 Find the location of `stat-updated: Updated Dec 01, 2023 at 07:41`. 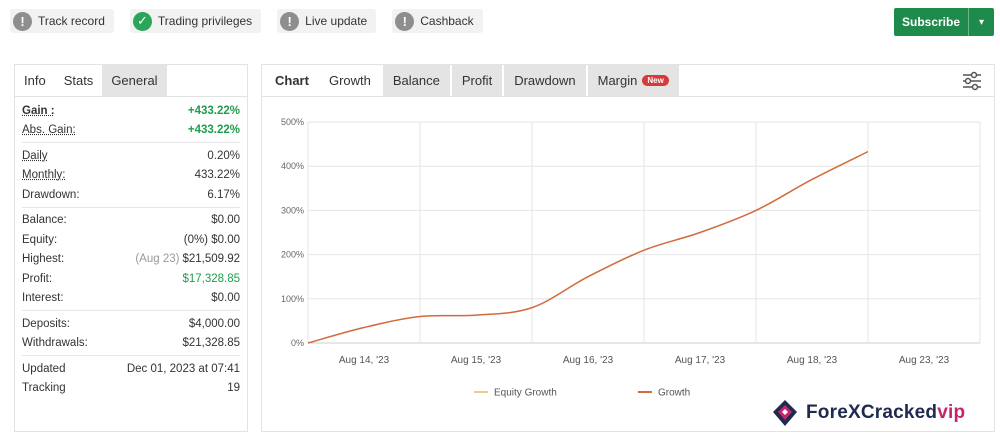

stat-updated: Updated Dec 01, 2023 at 07:41 is located at coordinates (131, 369).